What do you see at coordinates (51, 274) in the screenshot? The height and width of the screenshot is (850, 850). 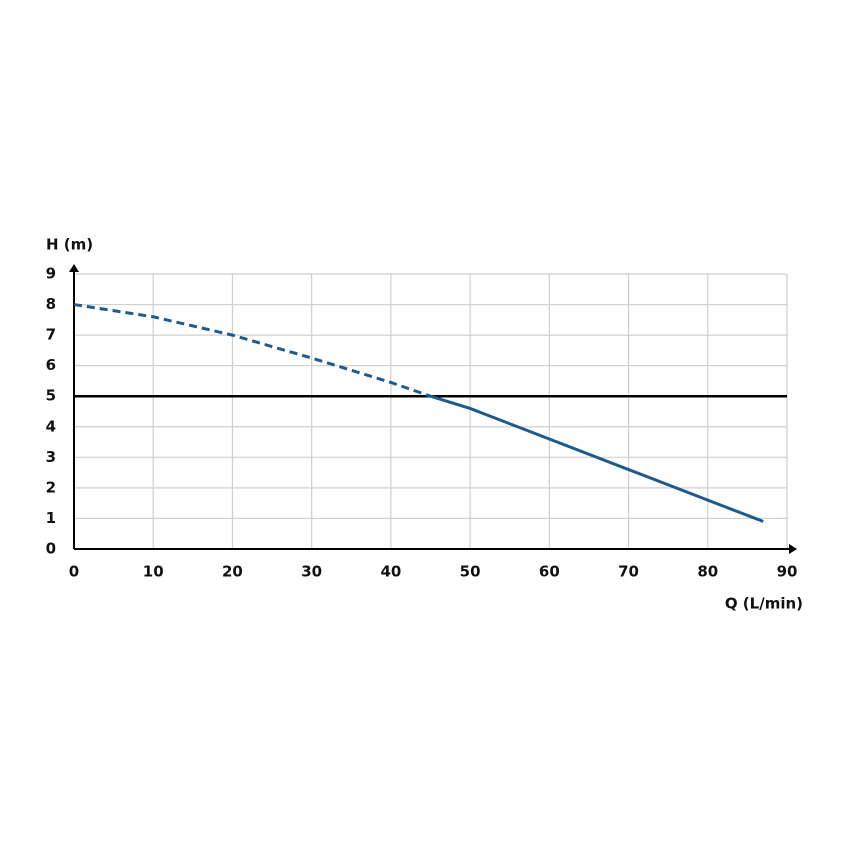 I see `y-tick-label: 9` at bounding box center [51, 274].